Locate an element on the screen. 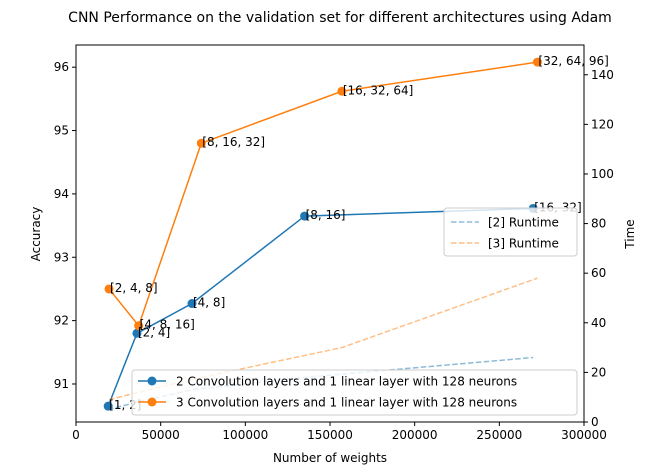 This screenshot has height=475, width=667. y-tick-label-4: 95 is located at coordinates (61, 131).